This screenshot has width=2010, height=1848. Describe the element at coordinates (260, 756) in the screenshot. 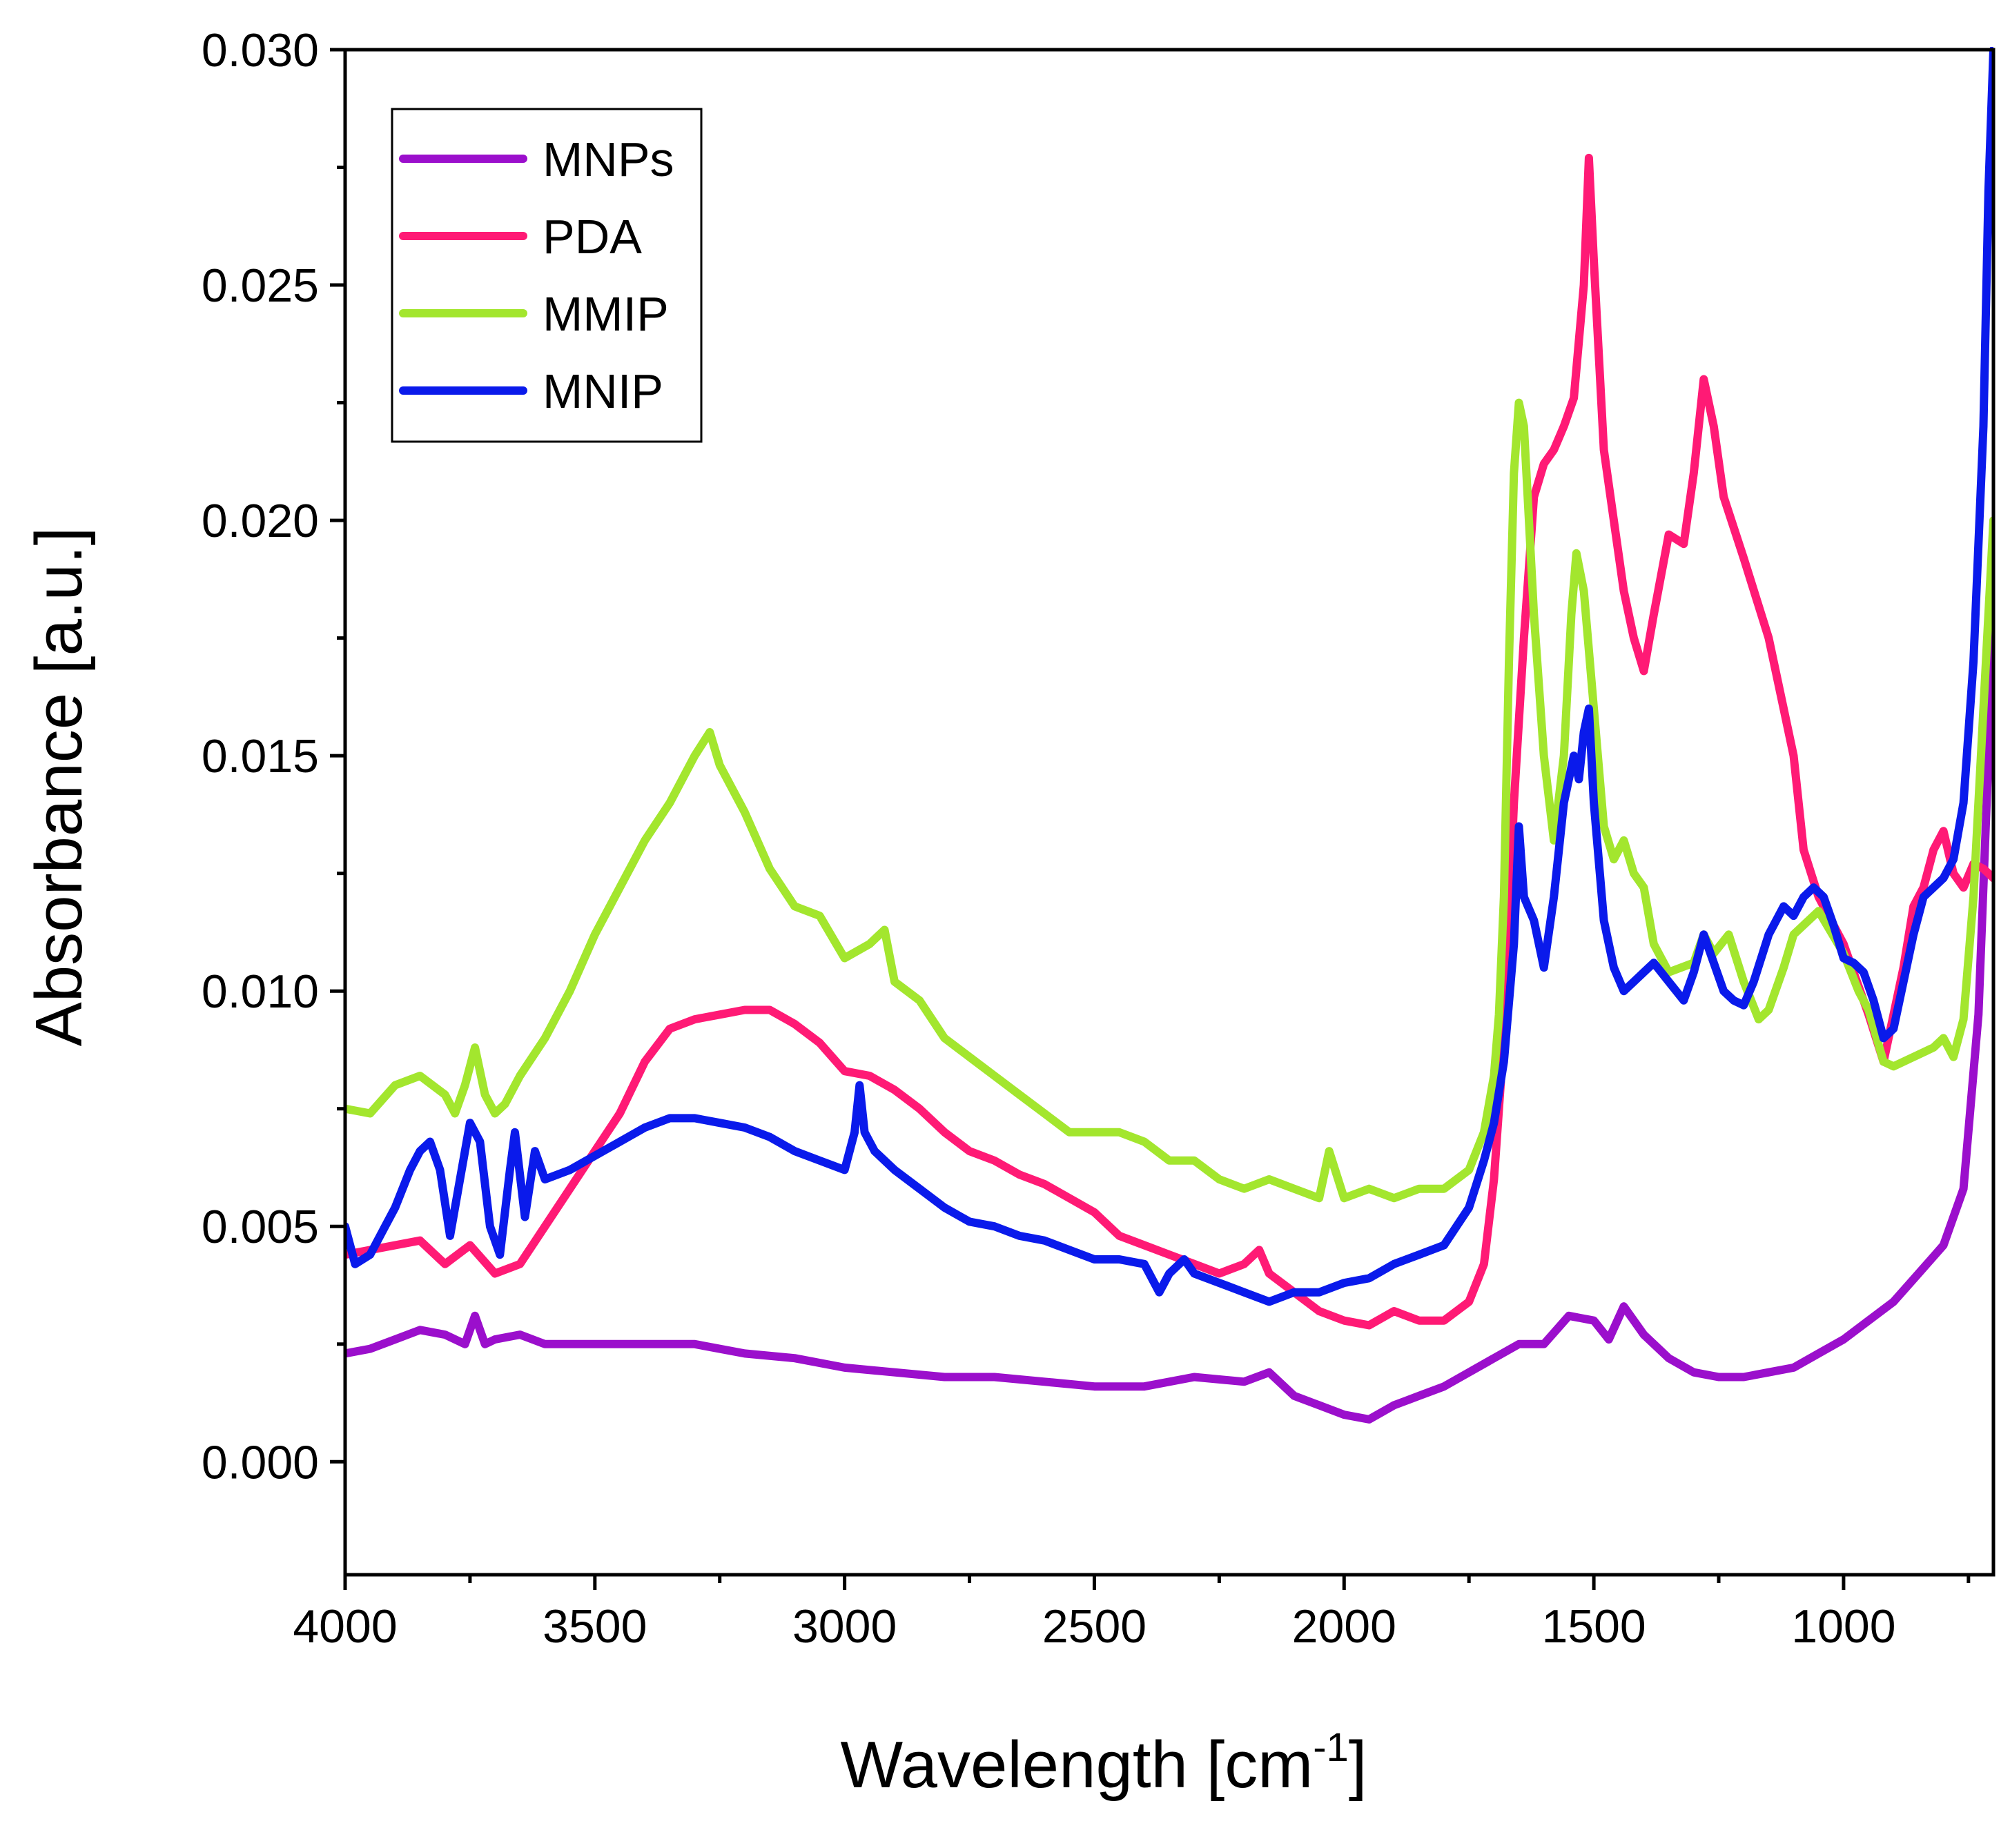

I see `y-tick-label: 0.015` at that location.